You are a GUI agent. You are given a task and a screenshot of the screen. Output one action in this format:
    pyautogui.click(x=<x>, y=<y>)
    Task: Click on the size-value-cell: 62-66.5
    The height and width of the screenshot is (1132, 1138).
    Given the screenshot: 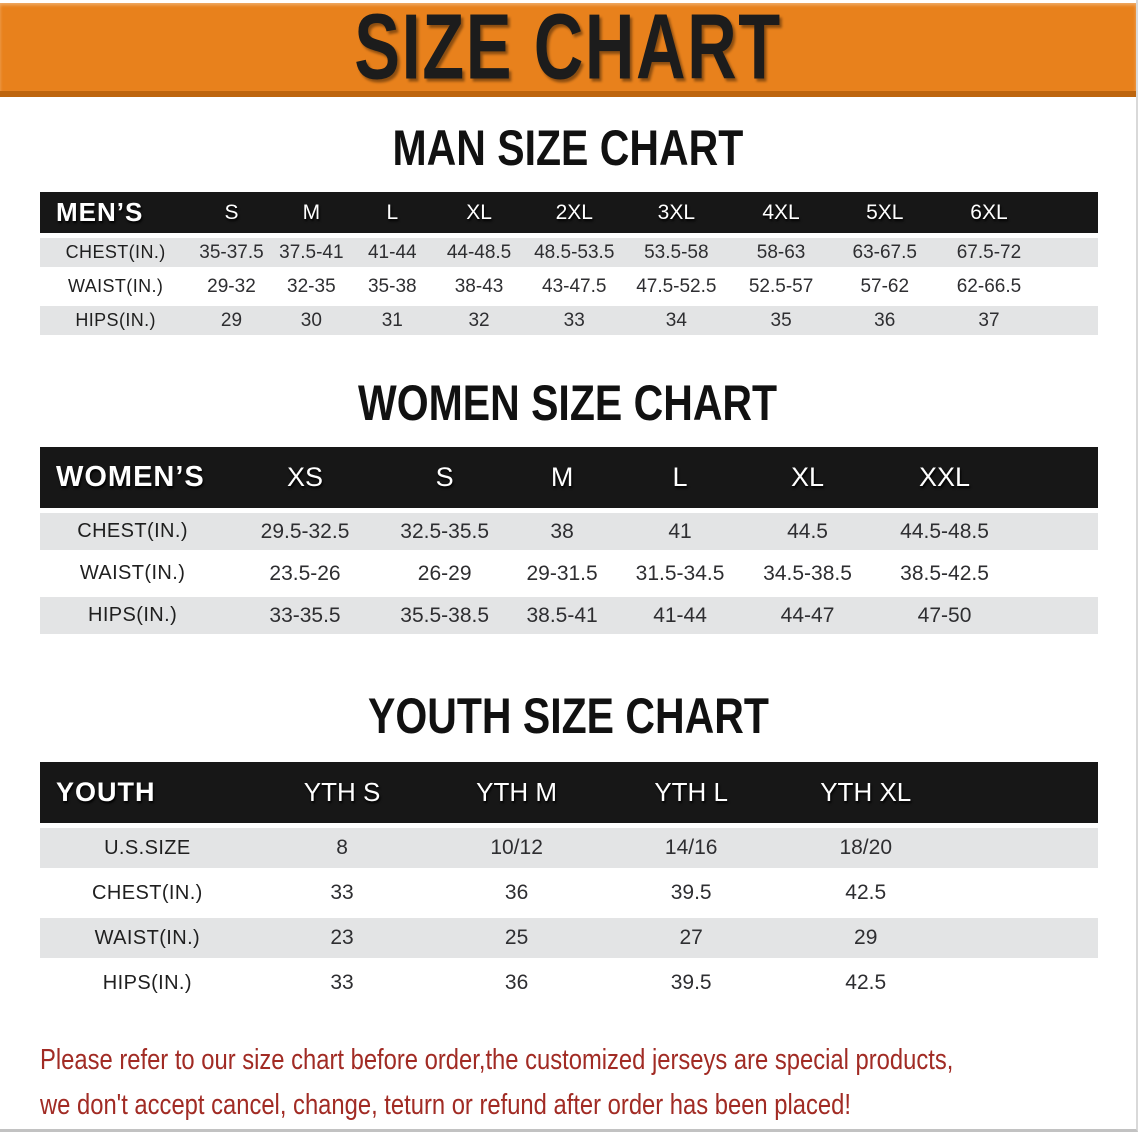 What is the action you would take?
    pyautogui.click(x=989, y=286)
    